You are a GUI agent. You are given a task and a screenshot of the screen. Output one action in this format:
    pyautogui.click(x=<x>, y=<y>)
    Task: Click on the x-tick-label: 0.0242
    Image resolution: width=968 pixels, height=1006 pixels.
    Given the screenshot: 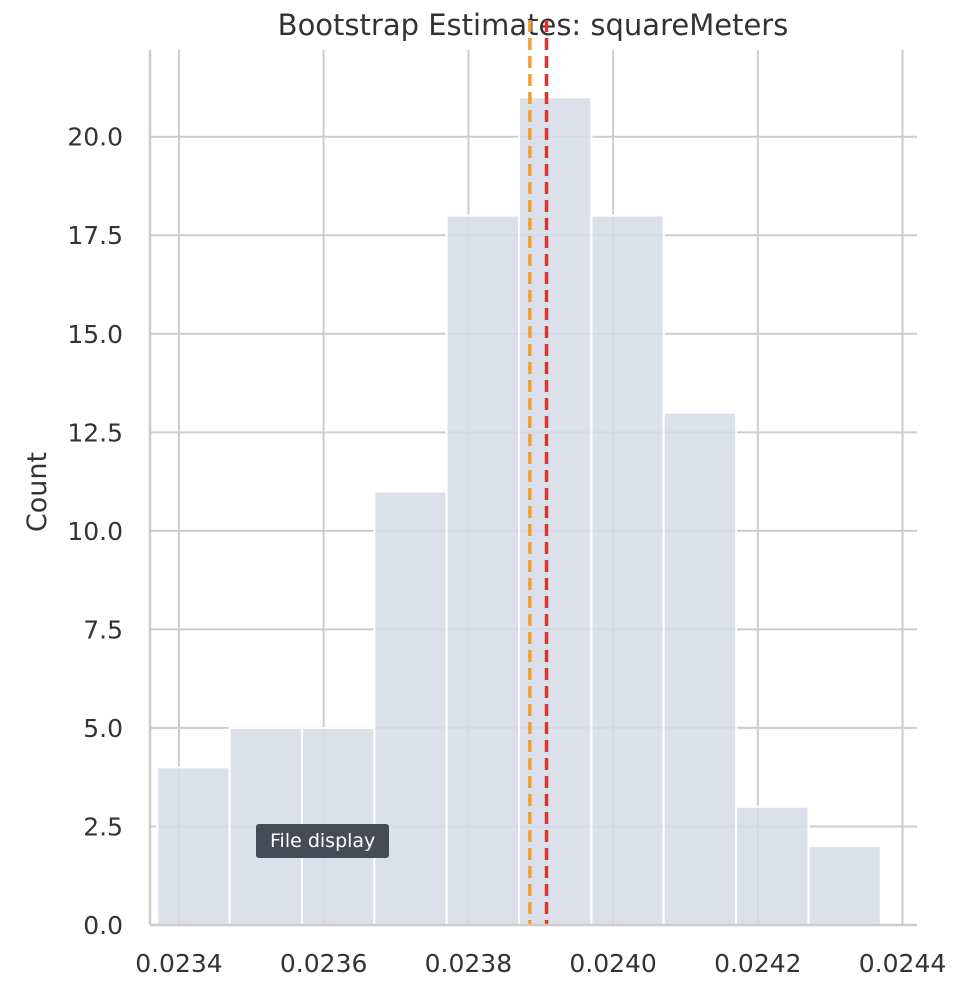 What is the action you would take?
    pyautogui.click(x=757, y=963)
    